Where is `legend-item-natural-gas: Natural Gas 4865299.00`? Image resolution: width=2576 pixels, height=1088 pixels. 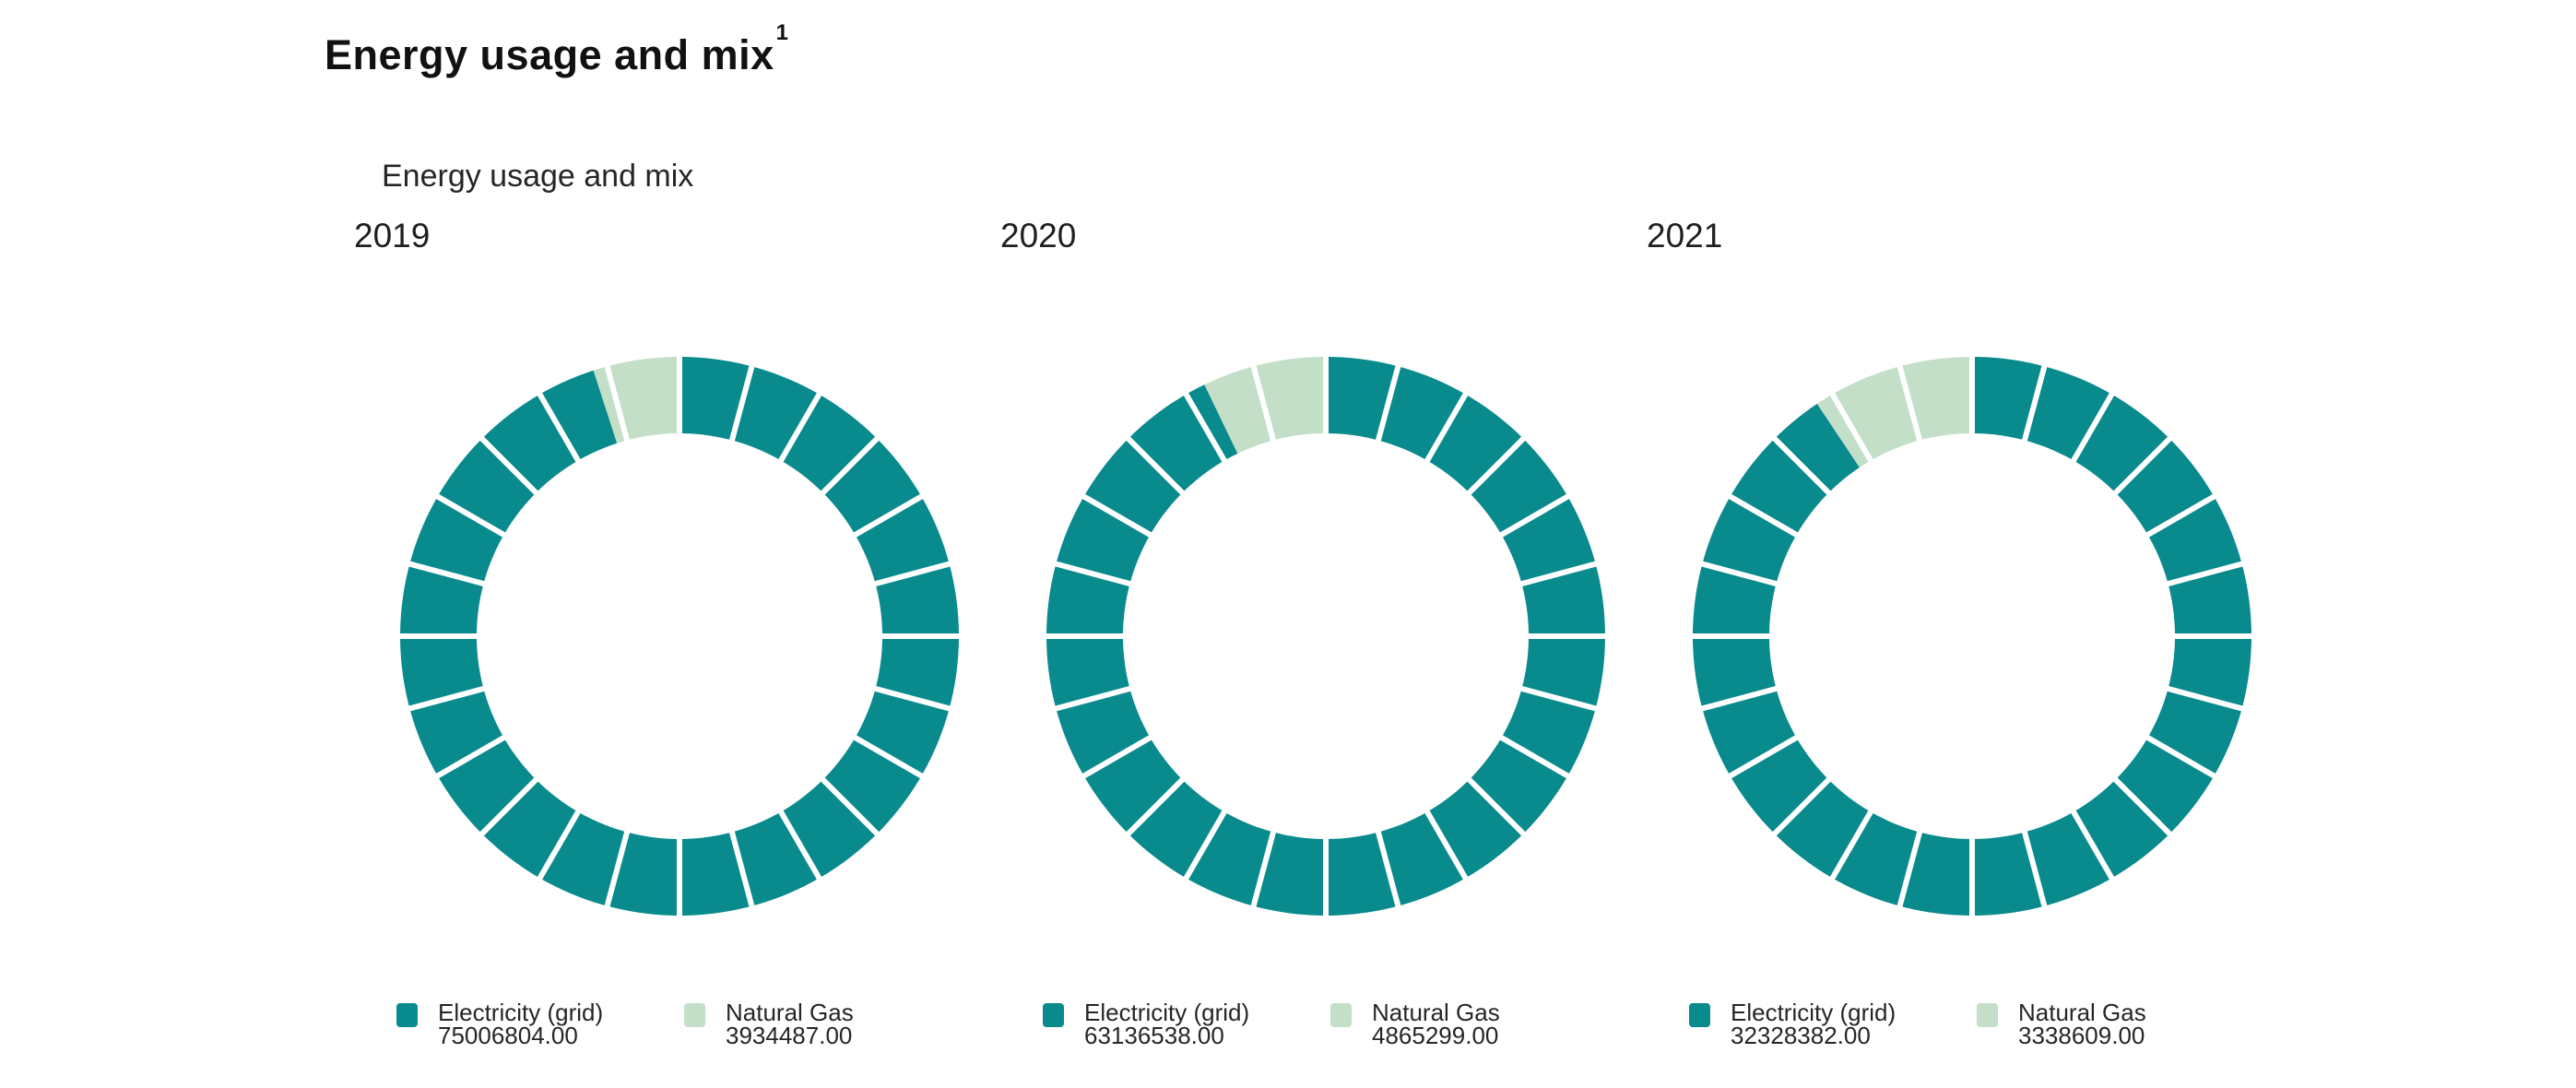
legend-item-natural-gas: Natural Gas 4865299.00 is located at coordinates (1474, 1024).